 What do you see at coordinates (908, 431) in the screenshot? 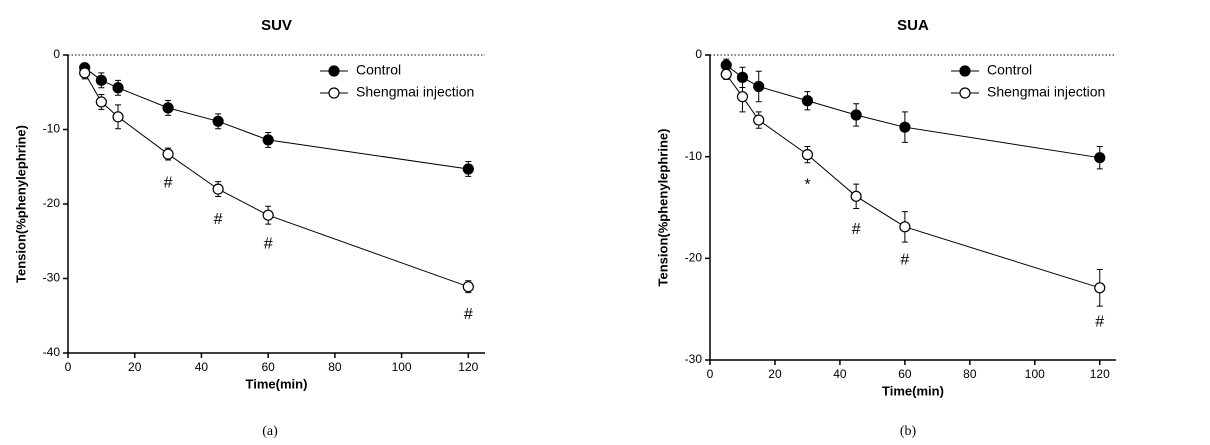
I see `panel-caption: (b)` at bounding box center [908, 431].